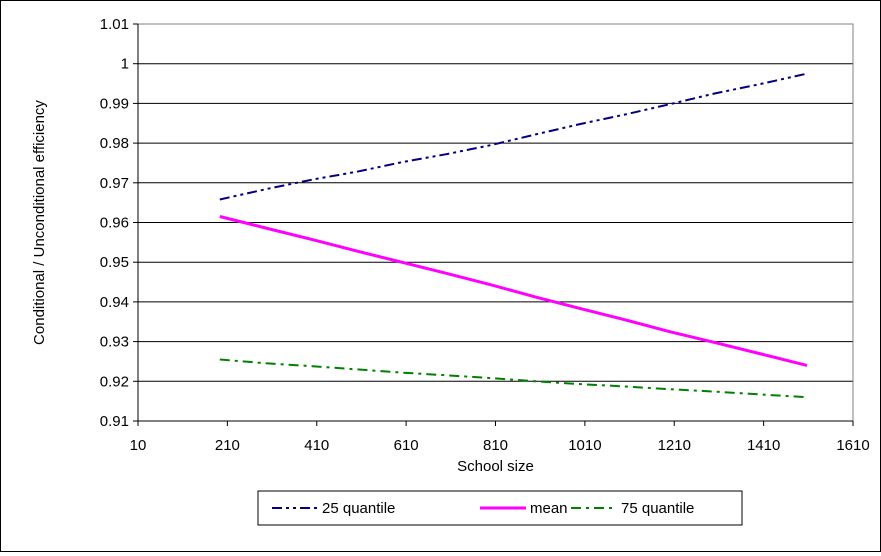 Image resolution: width=881 pixels, height=556 pixels. What do you see at coordinates (114, 381) in the screenshot?
I see `y-tick-label: 0.92` at bounding box center [114, 381].